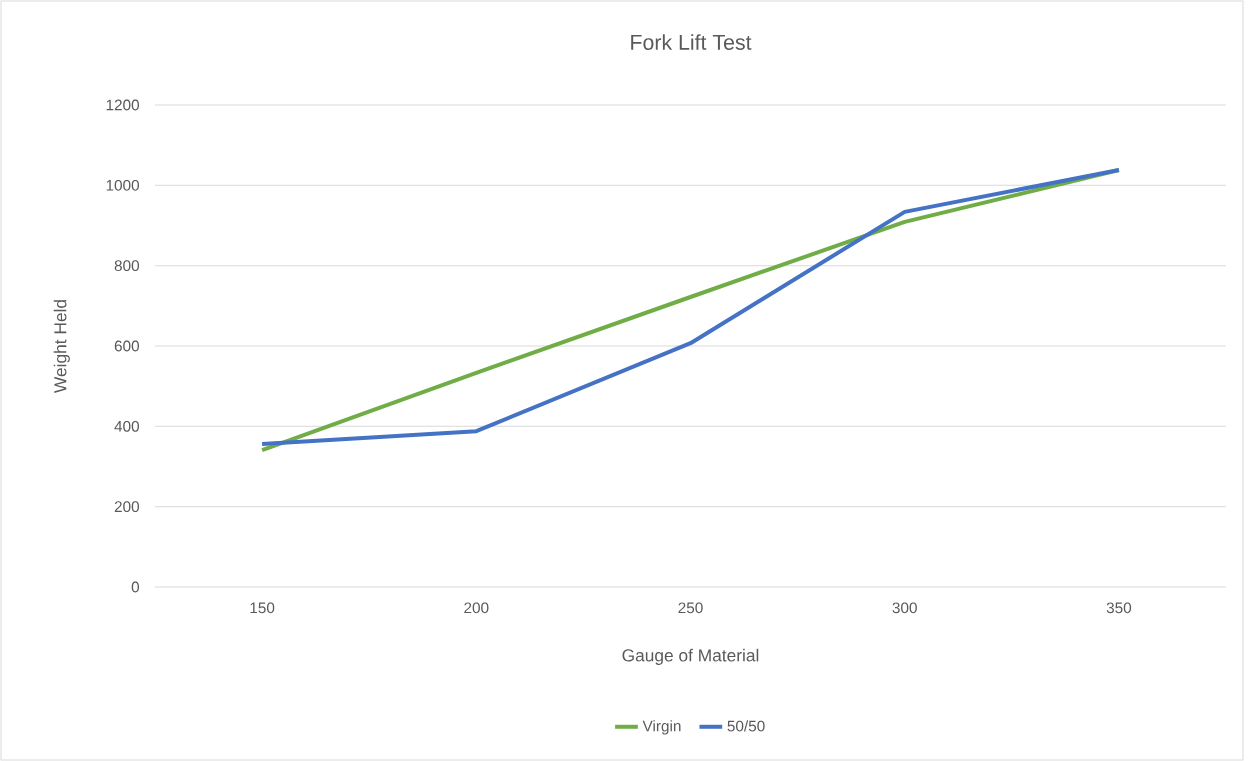 This screenshot has height=761, width=1252. Describe the element at coordinates (123, 185) in the screenshot. I see `y-tick-label: 1000` at that location.